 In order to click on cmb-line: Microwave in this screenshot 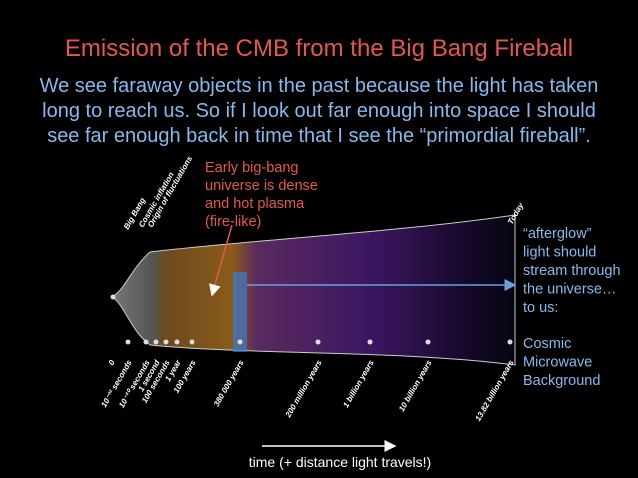, I will do `click(557, 363)`.